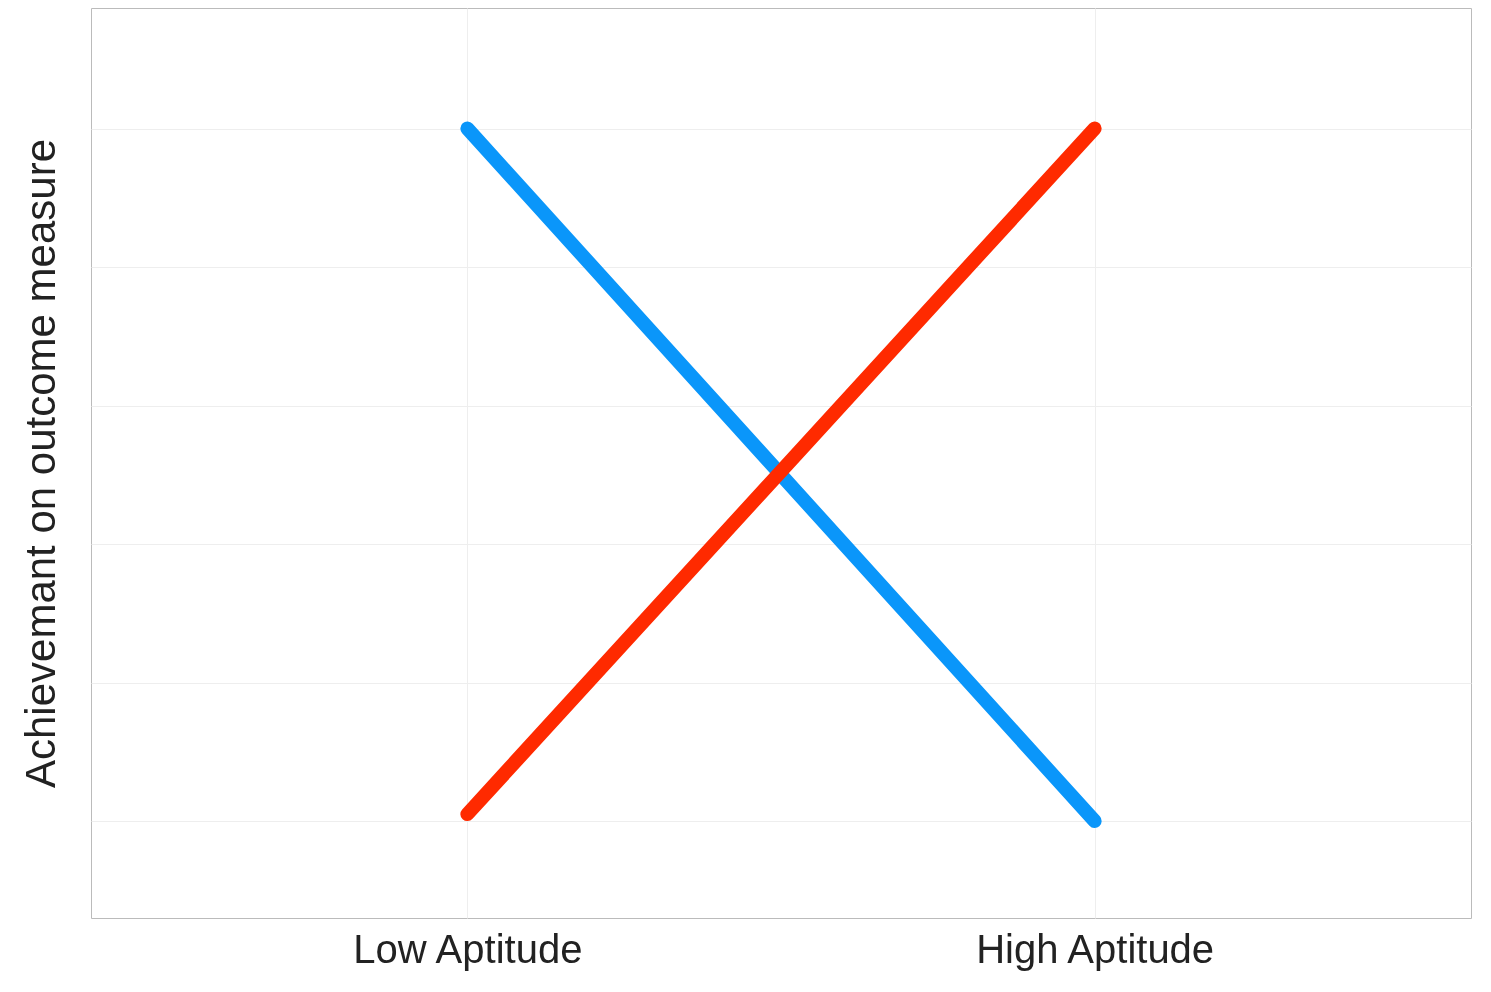  What do you see at coordinates (40, 463) in the screenshot?
I see `y-axis-title: Achievemant on outcome measure` at bounding box center [40, 463].